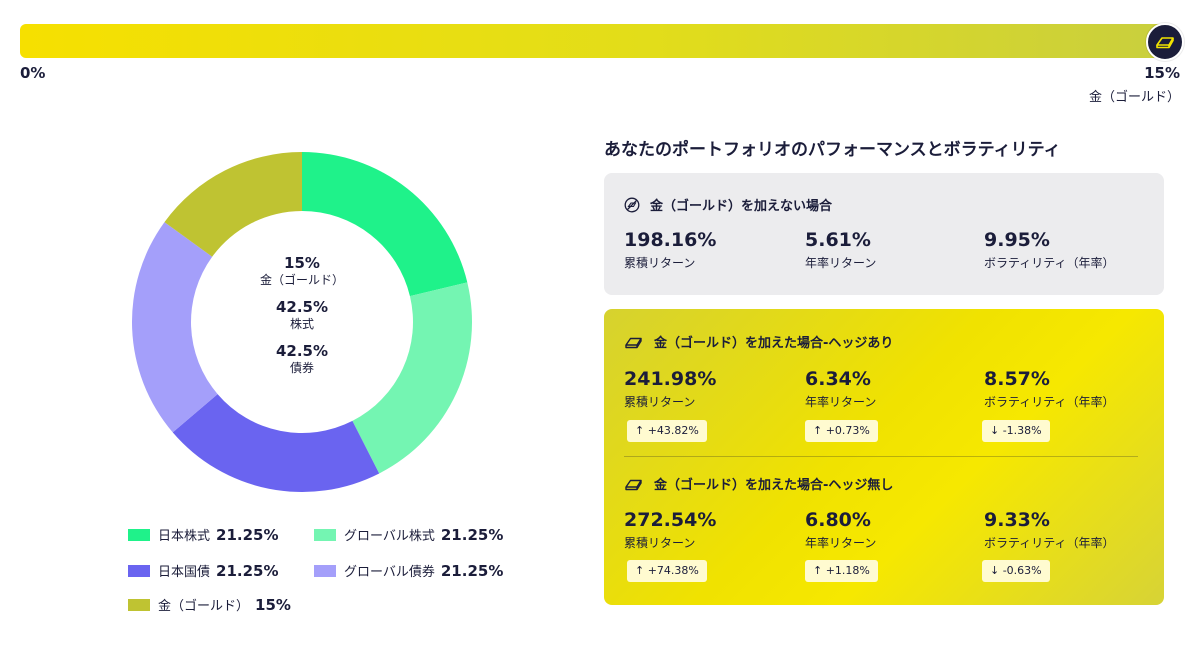 The width and height of the screenshot is (1200, 653). I want to click on legend-item-japan-stocks: 日本株式 21.25%, so click(203, 534).